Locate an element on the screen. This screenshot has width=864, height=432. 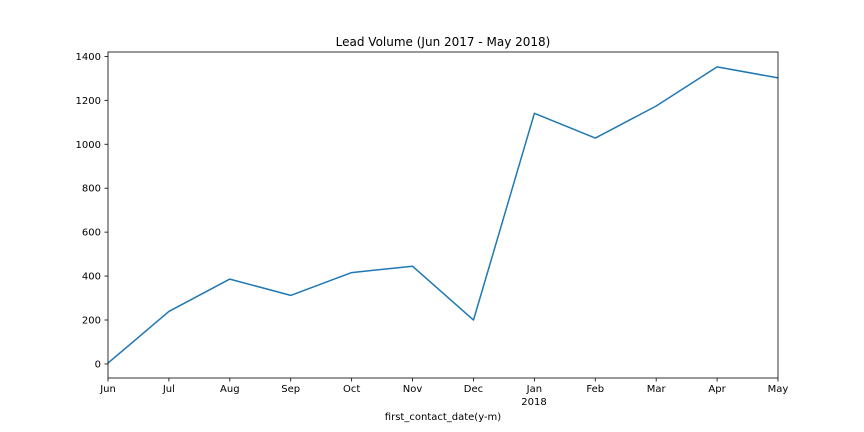
x-tick-label: May is located at coordinates (778, 389).